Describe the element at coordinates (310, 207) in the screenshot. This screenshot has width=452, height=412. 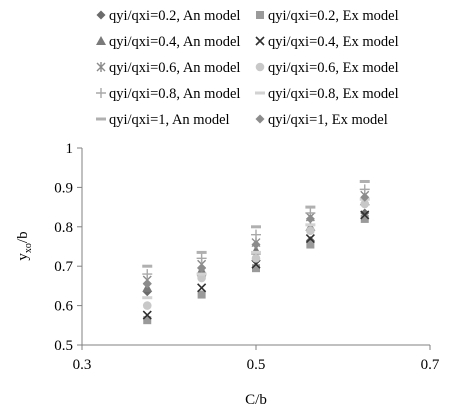
I see `data-point-s8-p3` at that location.